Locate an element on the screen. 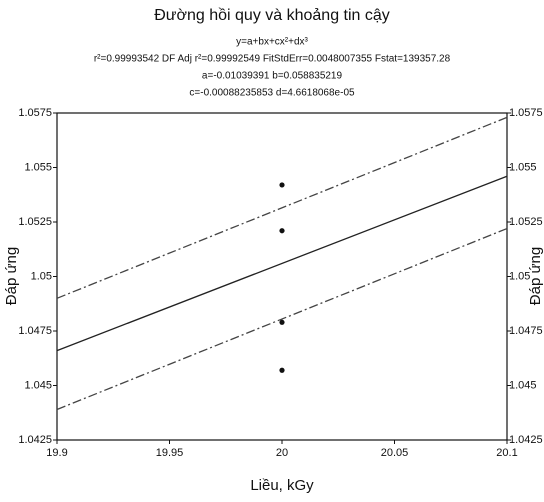  x-tick-label: 20.05 is located at coordinates (395, 453).